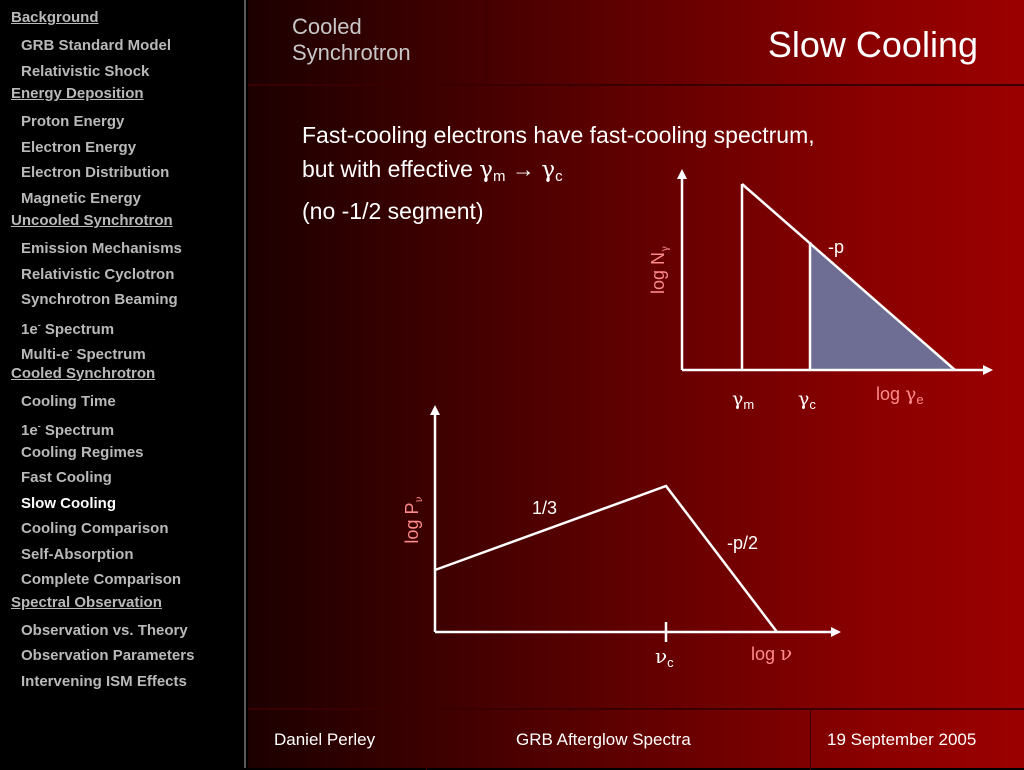 The height and width of the screenshot is (770, 1024). I want to click on slope-1-label: 1/3, so click(544, 508).